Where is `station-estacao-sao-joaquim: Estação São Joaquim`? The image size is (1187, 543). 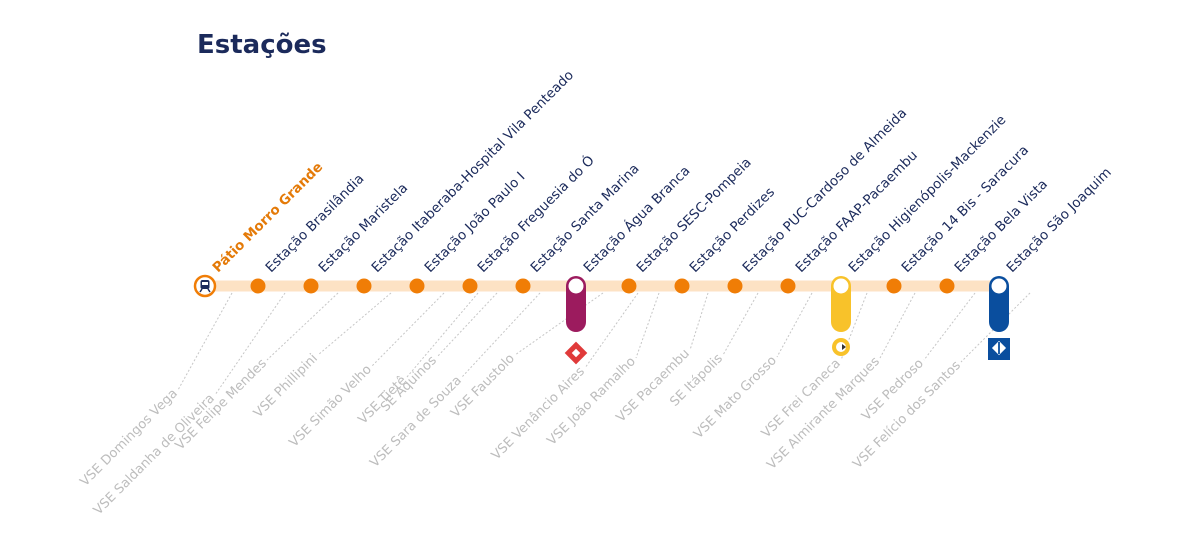
station-estacao-sao-joaquim: Estação São Joaquim is located at coordinates (1051, 262).